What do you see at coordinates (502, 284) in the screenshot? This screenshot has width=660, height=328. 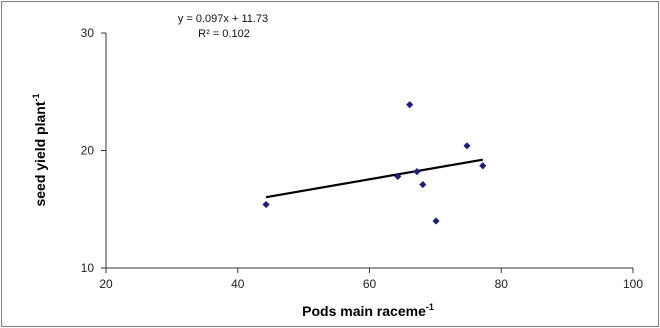 I see `x-tick-label: 80` at bounding box center [502, 284].